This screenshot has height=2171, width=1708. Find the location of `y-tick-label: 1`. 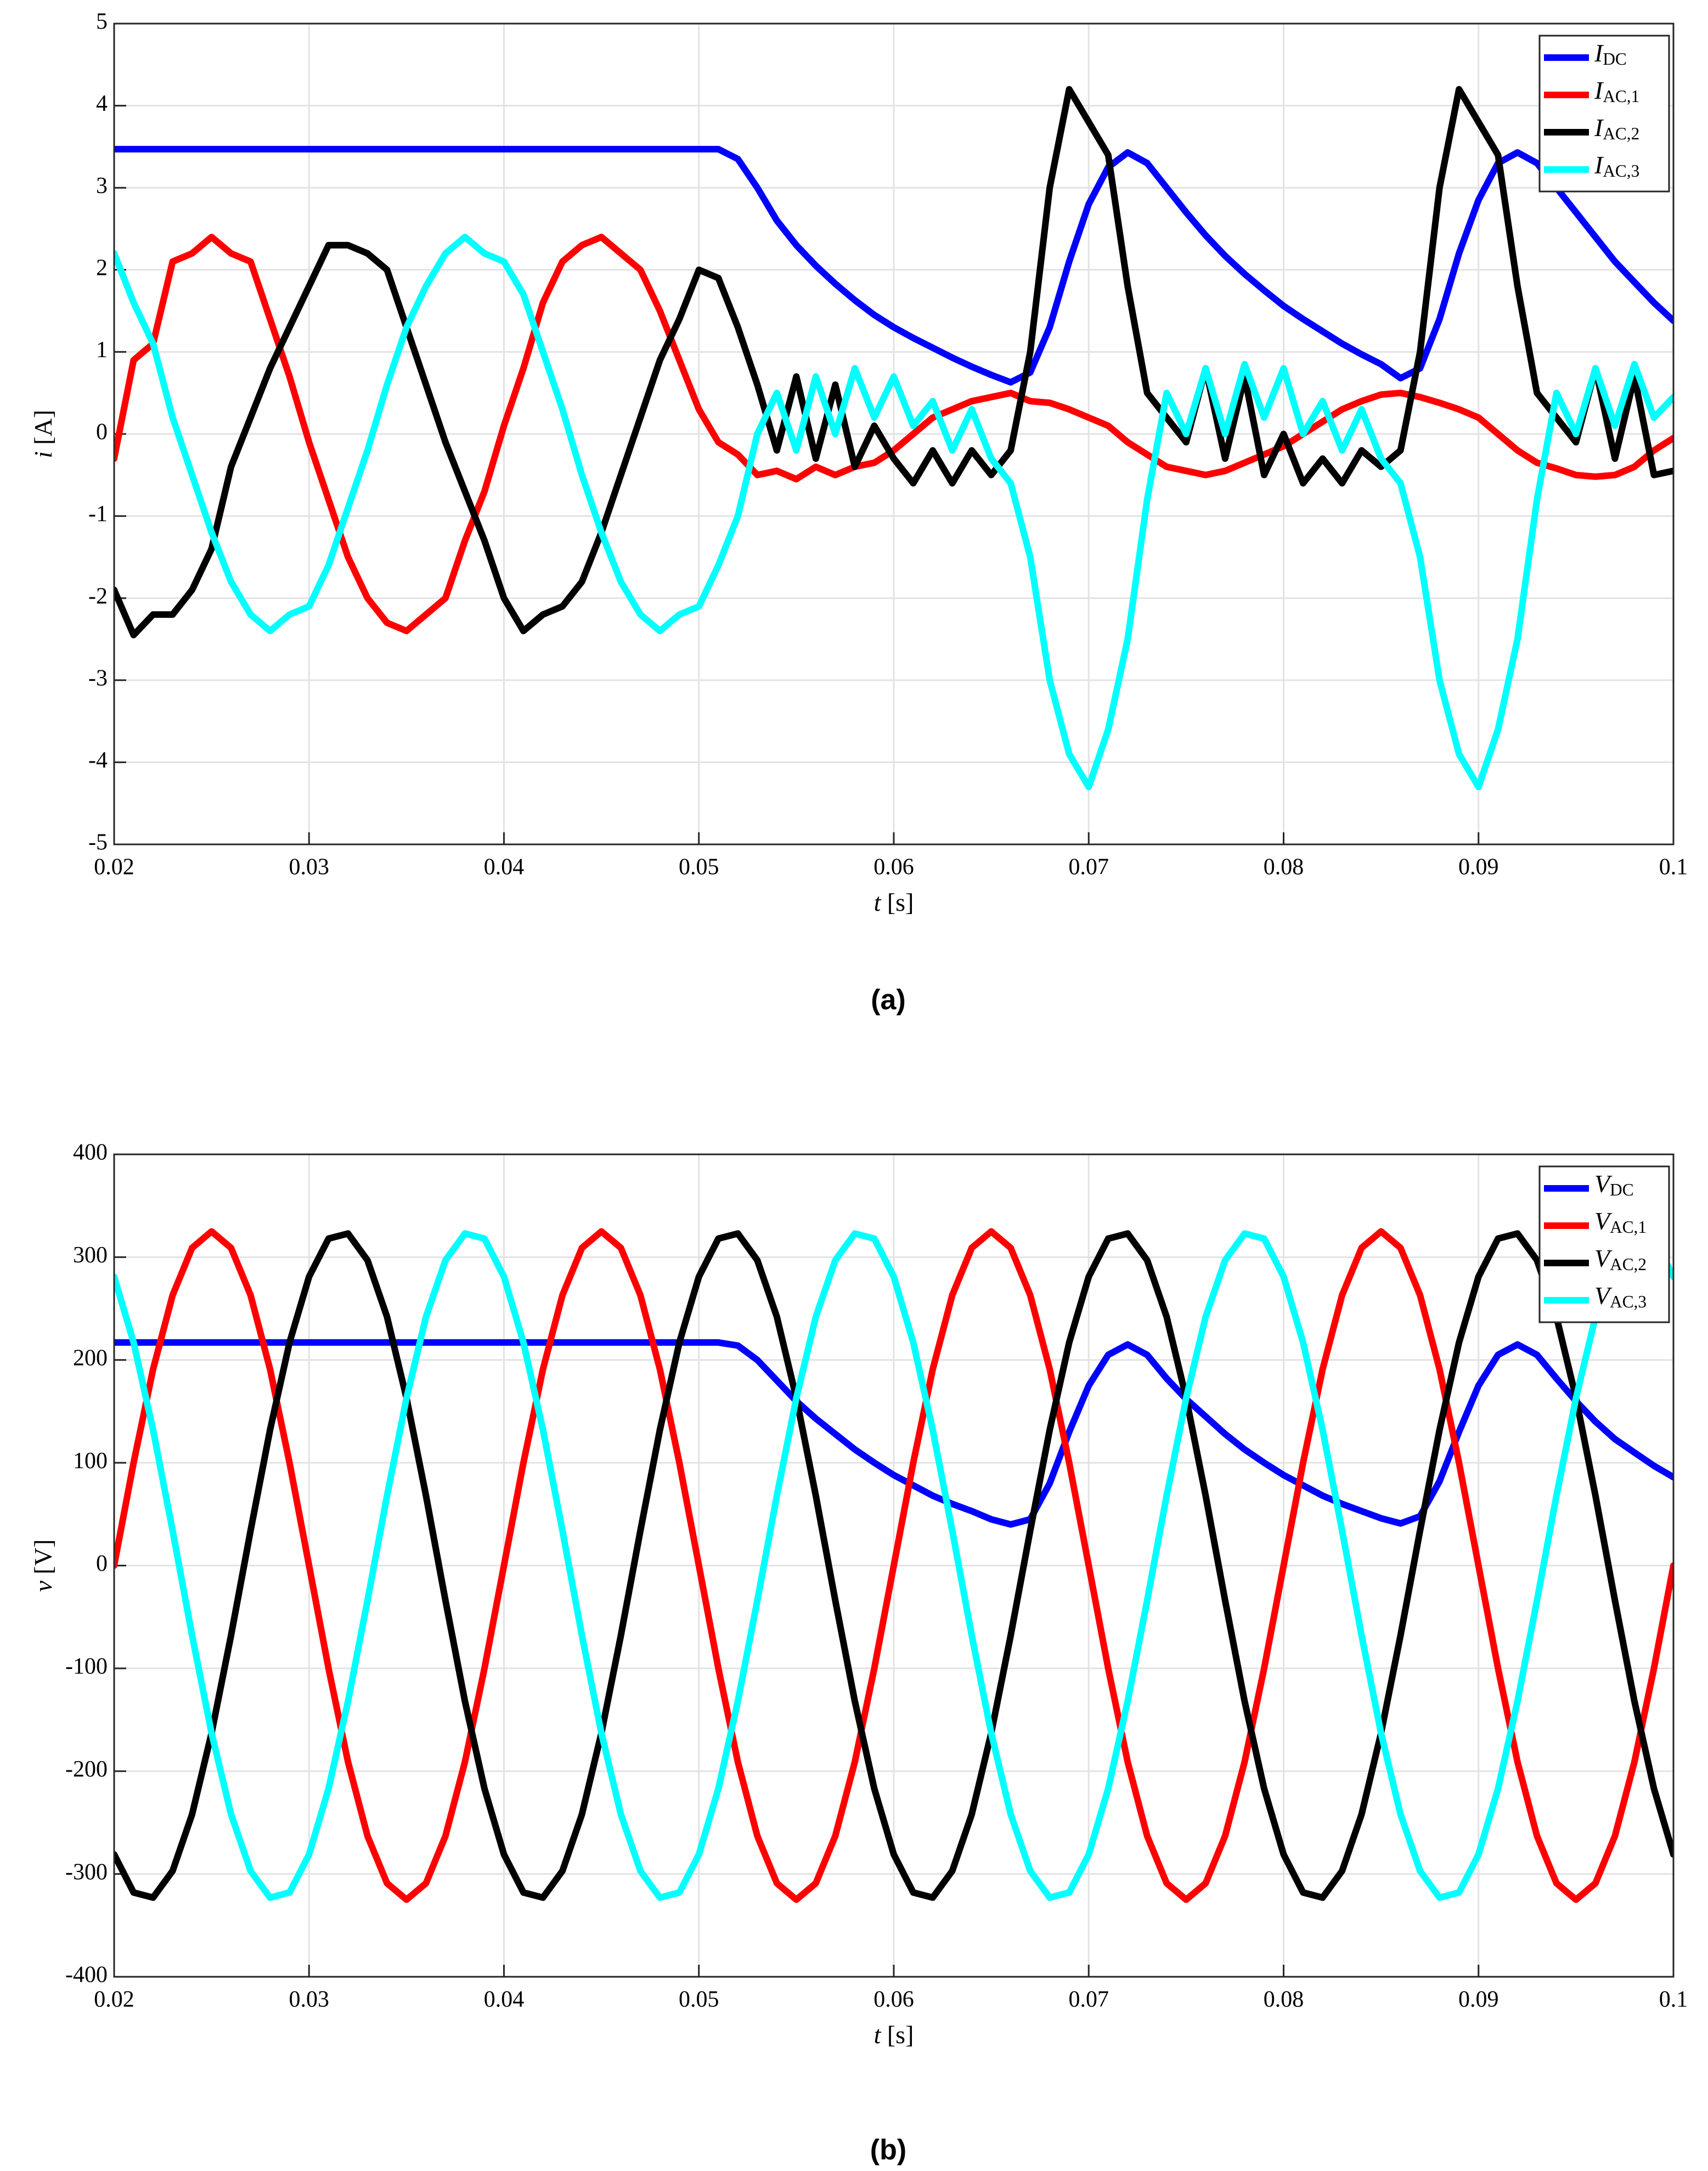

y-tick-label: 1 is located at coordinates (102, 350).